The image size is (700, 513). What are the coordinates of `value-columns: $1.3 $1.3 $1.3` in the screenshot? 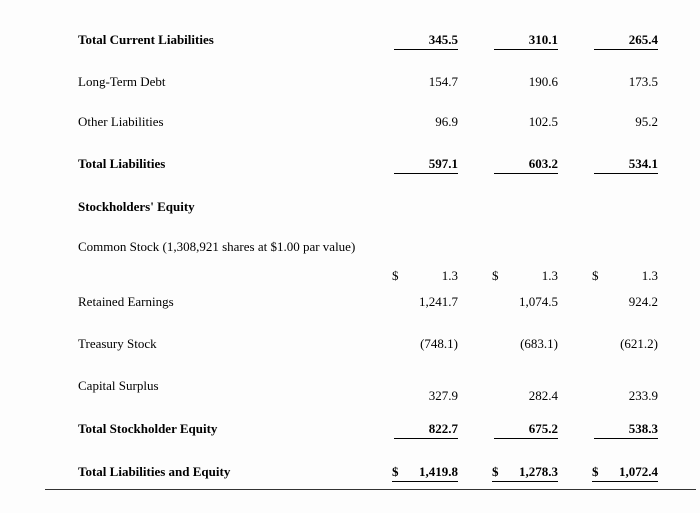 It's located at (508, 276).